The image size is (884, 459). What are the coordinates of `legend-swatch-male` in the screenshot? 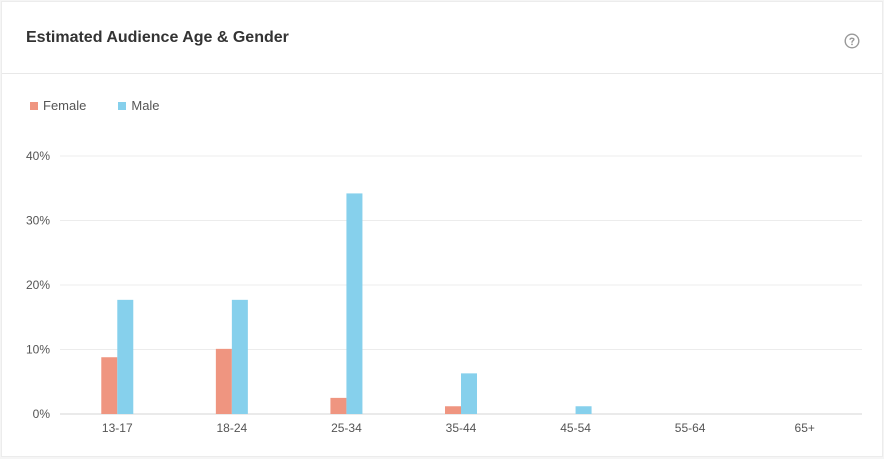 It's located at (122, 105).